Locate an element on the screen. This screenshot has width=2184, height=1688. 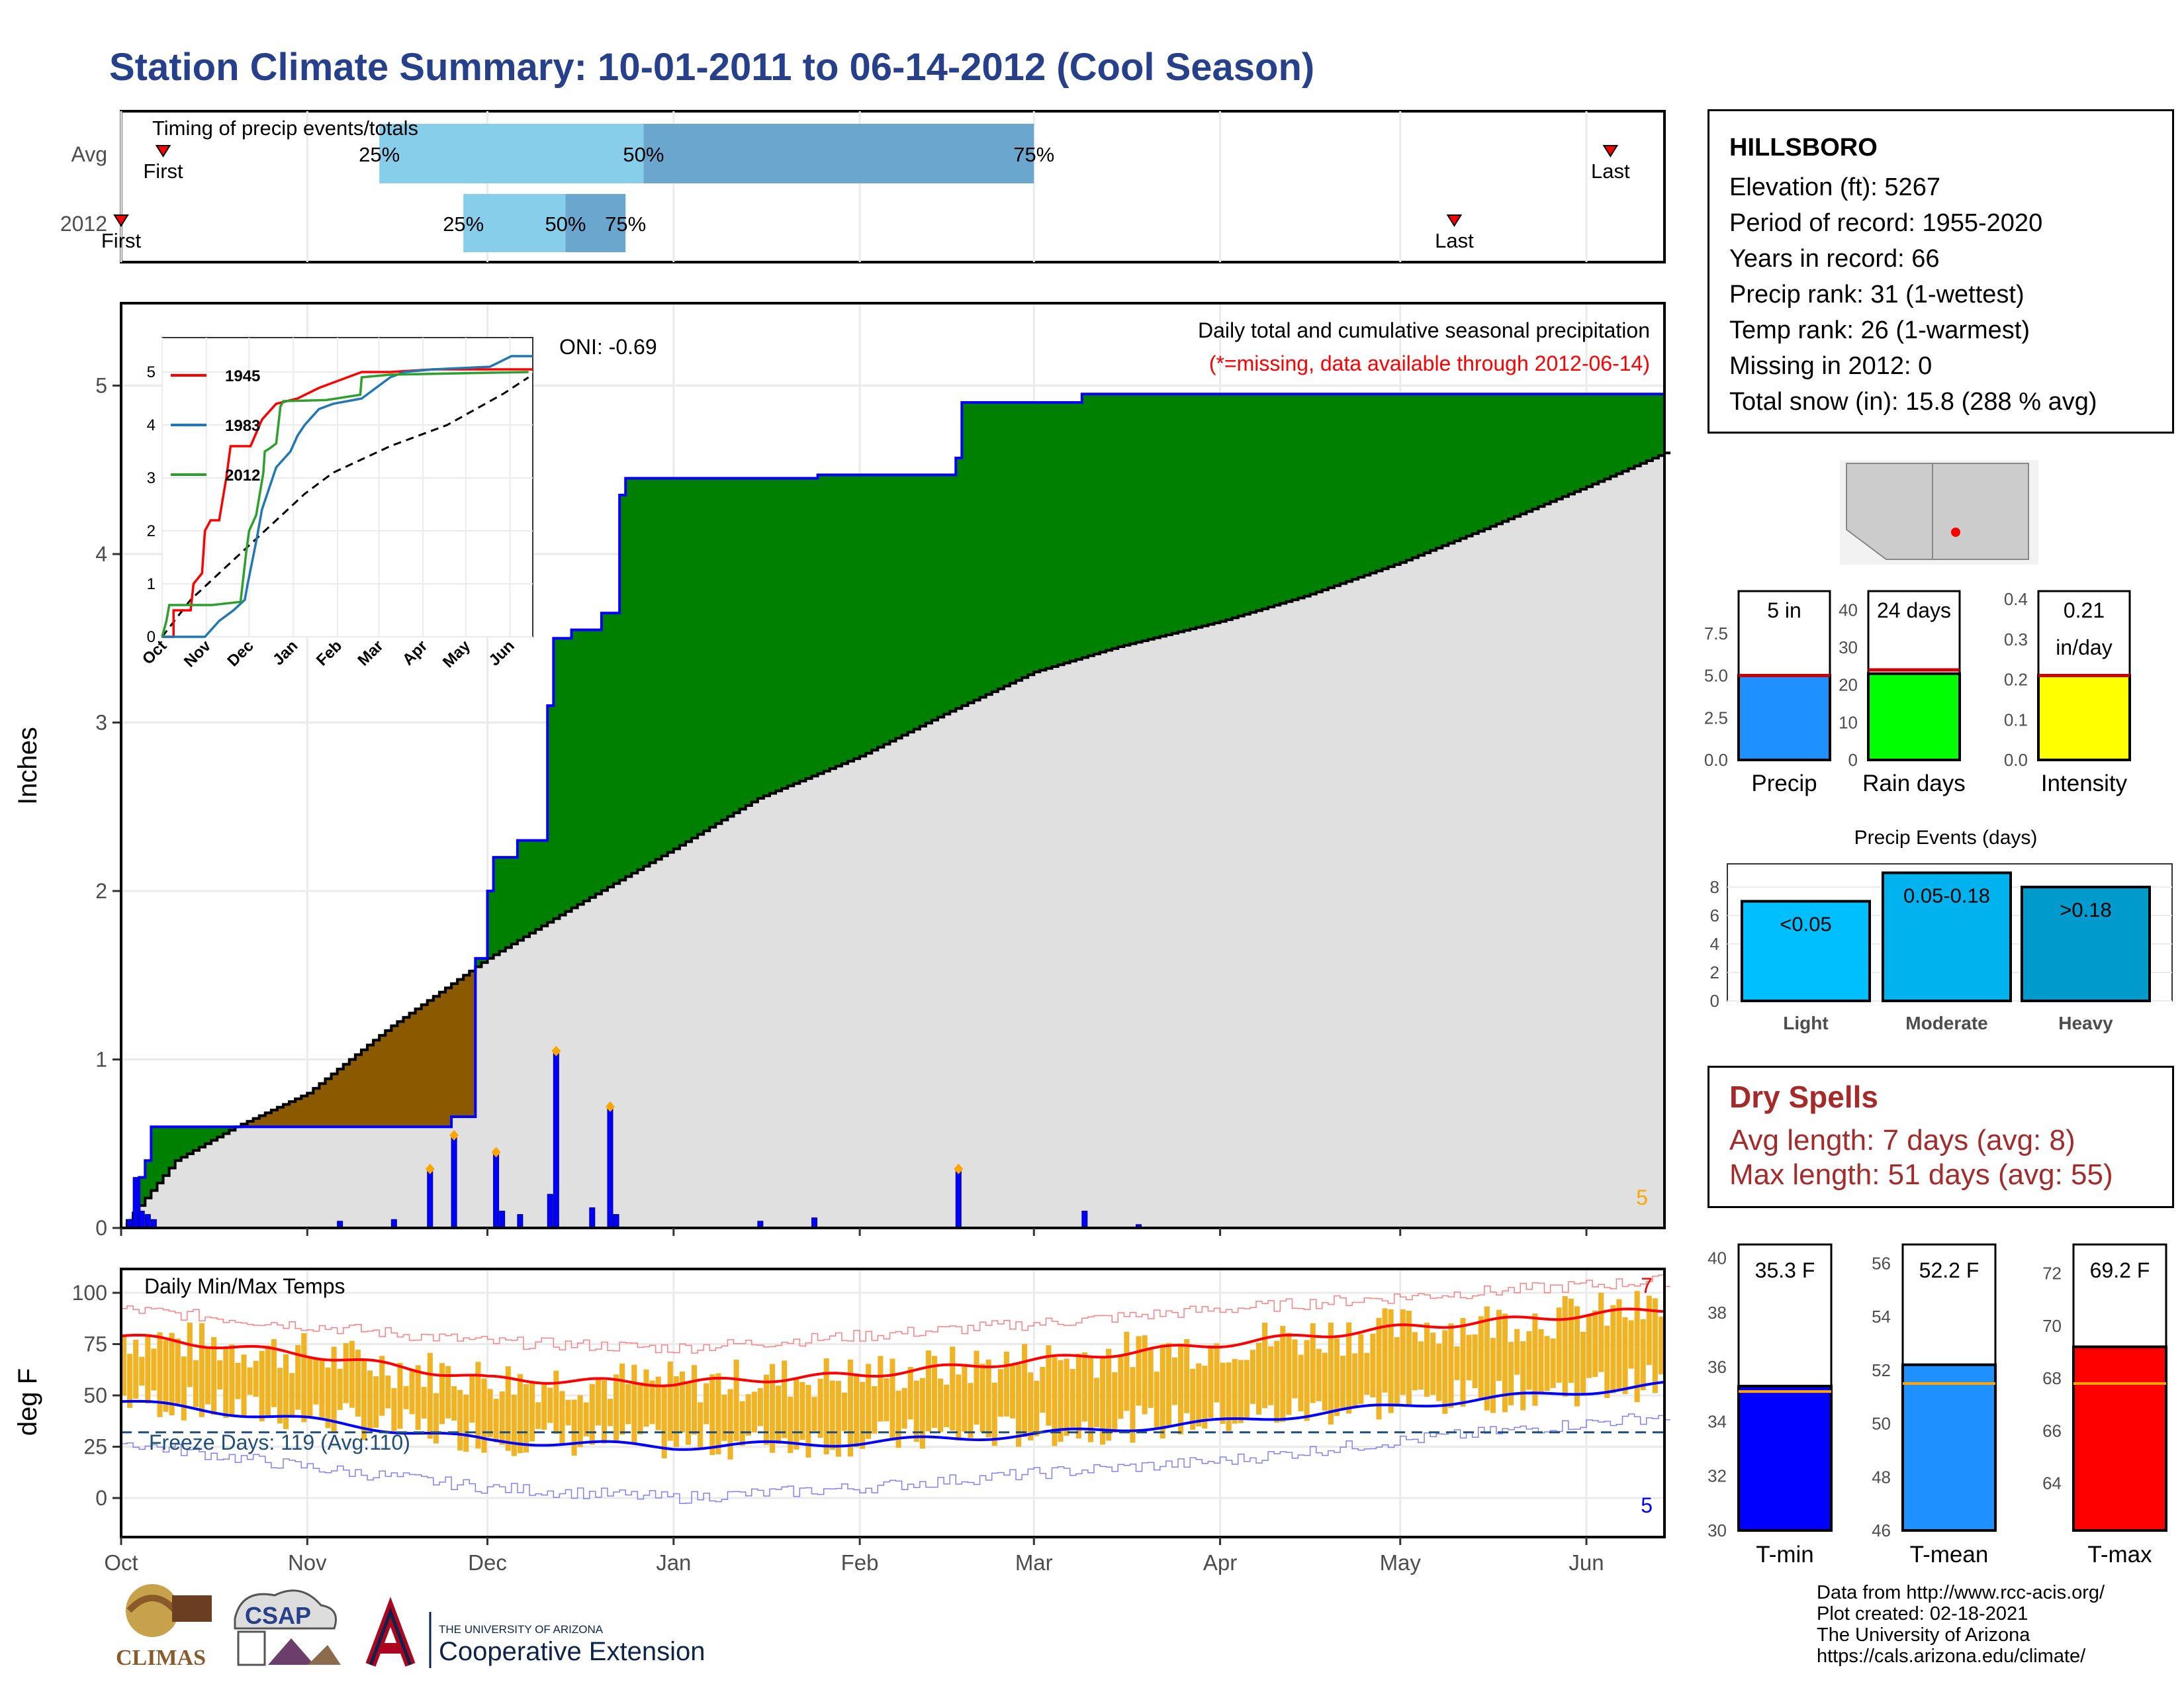
station-line: Missing in 2012: 0 is located at coordinates (1831, 366).